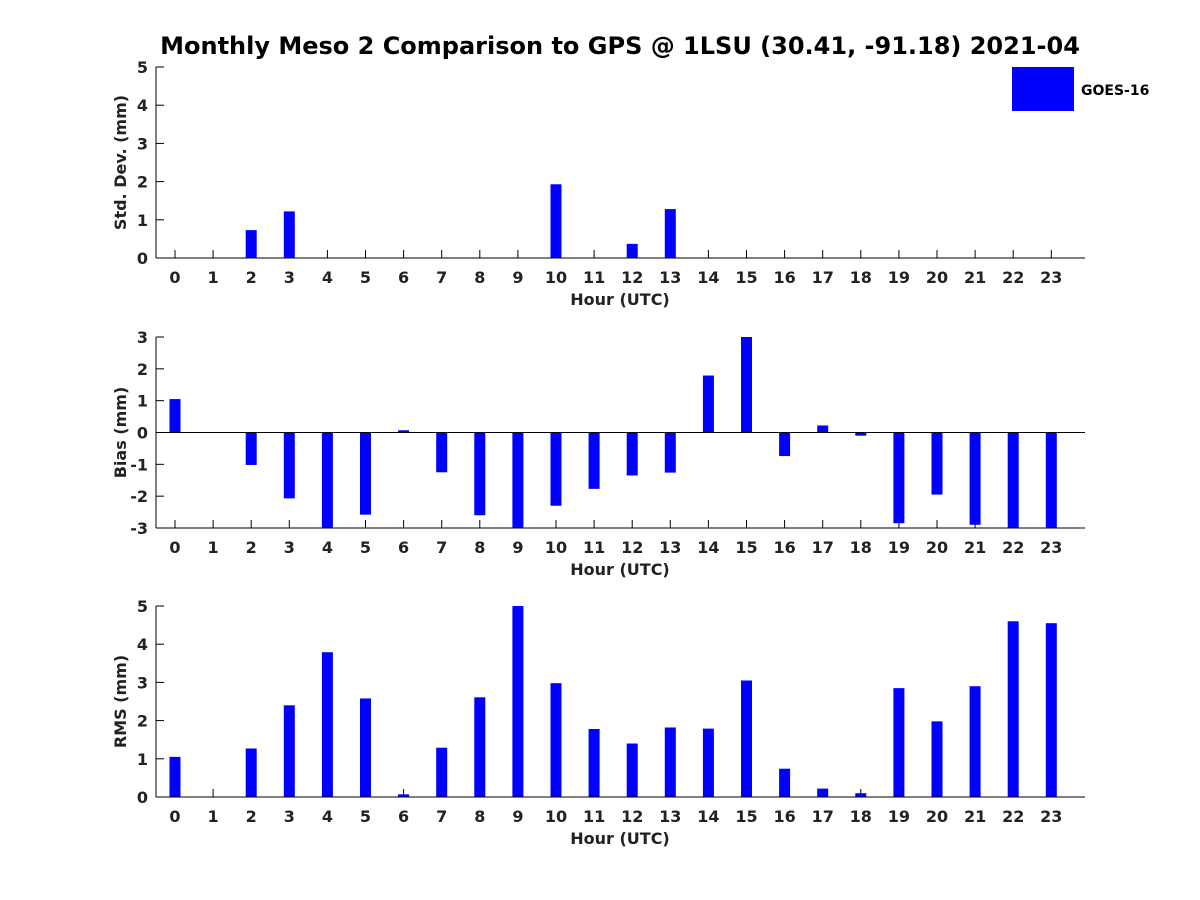 The height and width of the screenshot is (900, 1200). Describe the element at coordinates (139, 464) in the screenshot. I see `y-tick-label: -1` at that location.